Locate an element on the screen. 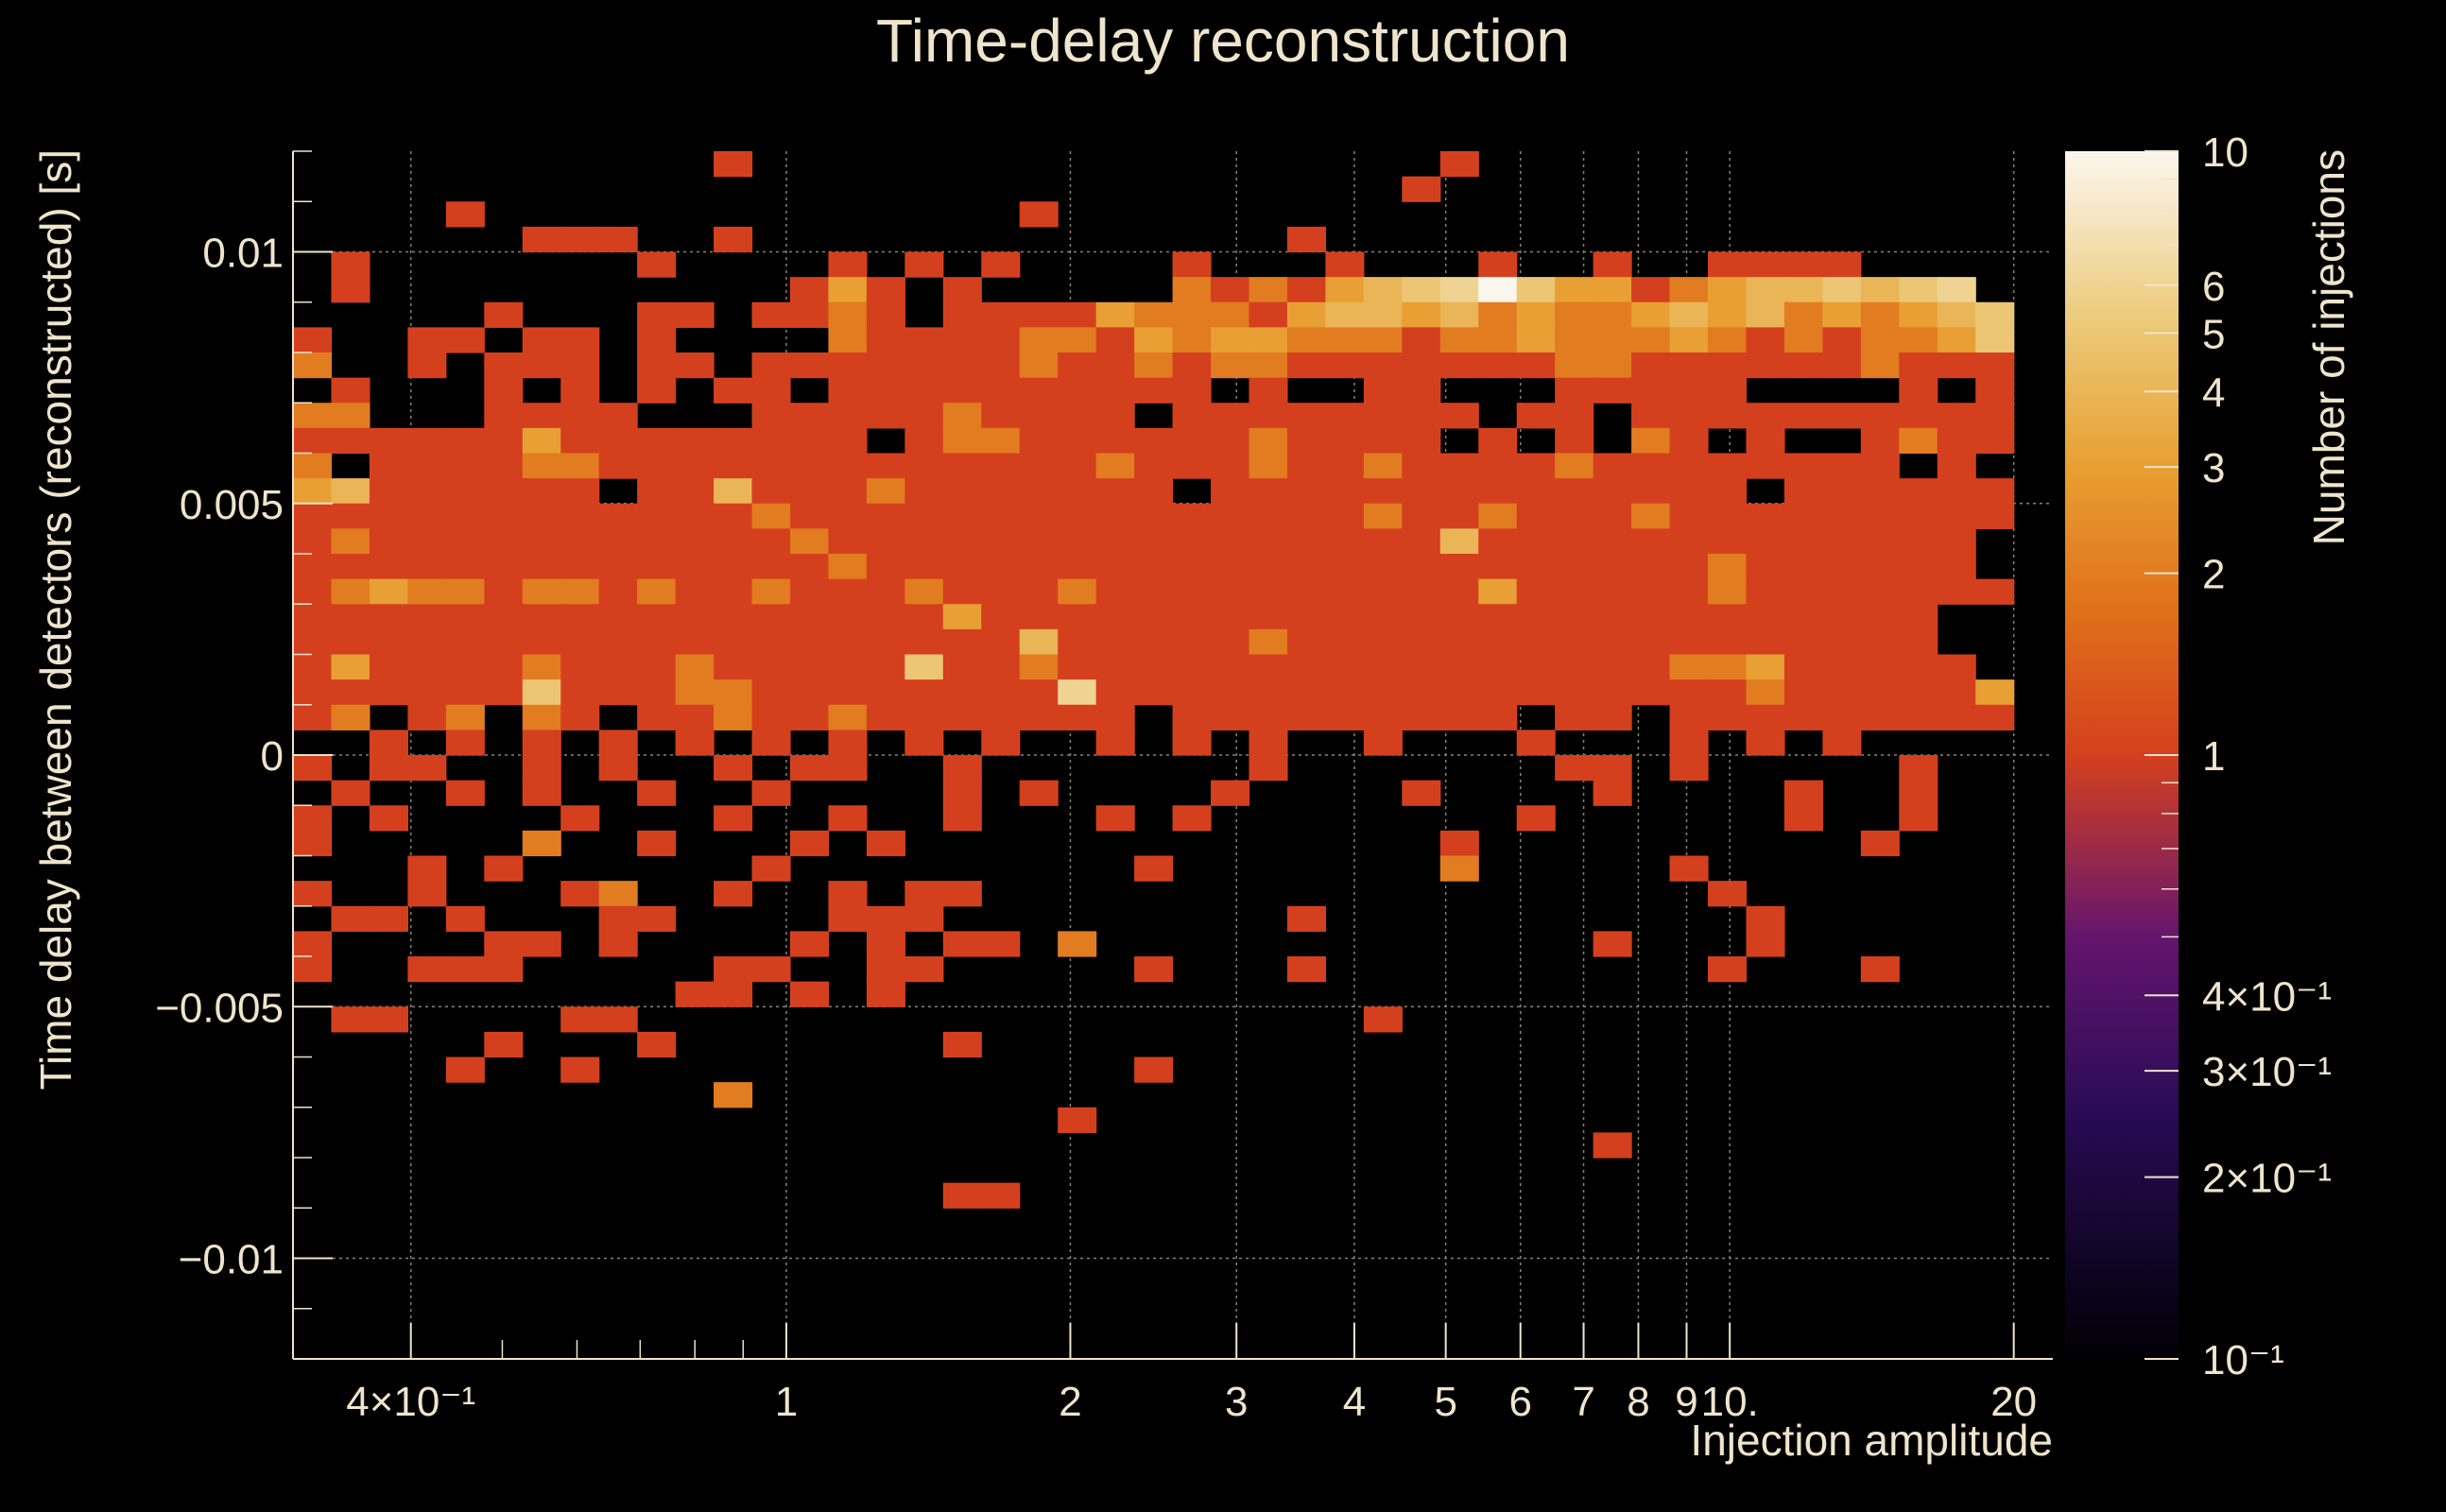 The height and width of the screenshot is (1512, 2446). x-tick-label: 4×10⁻¹ is located at coordinates (410, 1402).